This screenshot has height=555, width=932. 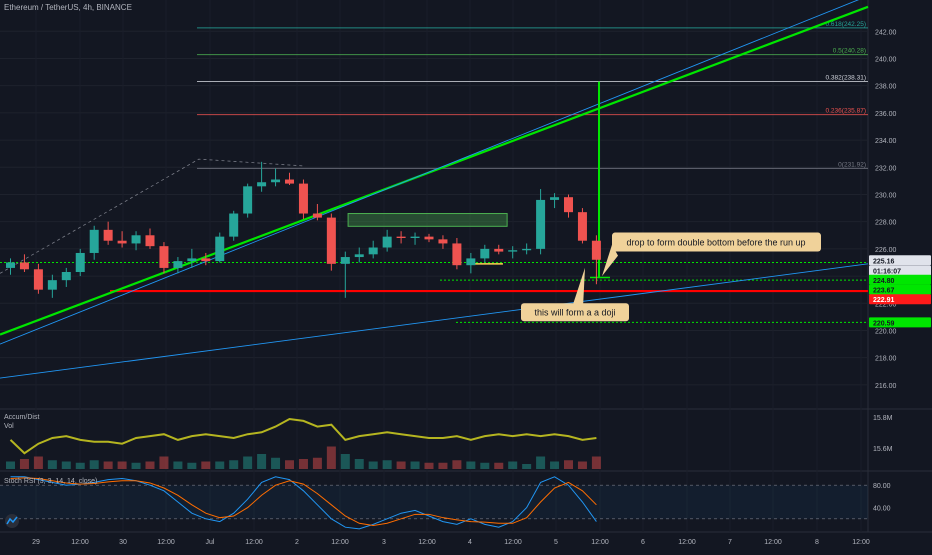 What do you see at coordinates (886, 223) in the screenshot?
I see `price-tick-label: 228.00` at bounding box center [886, 223].